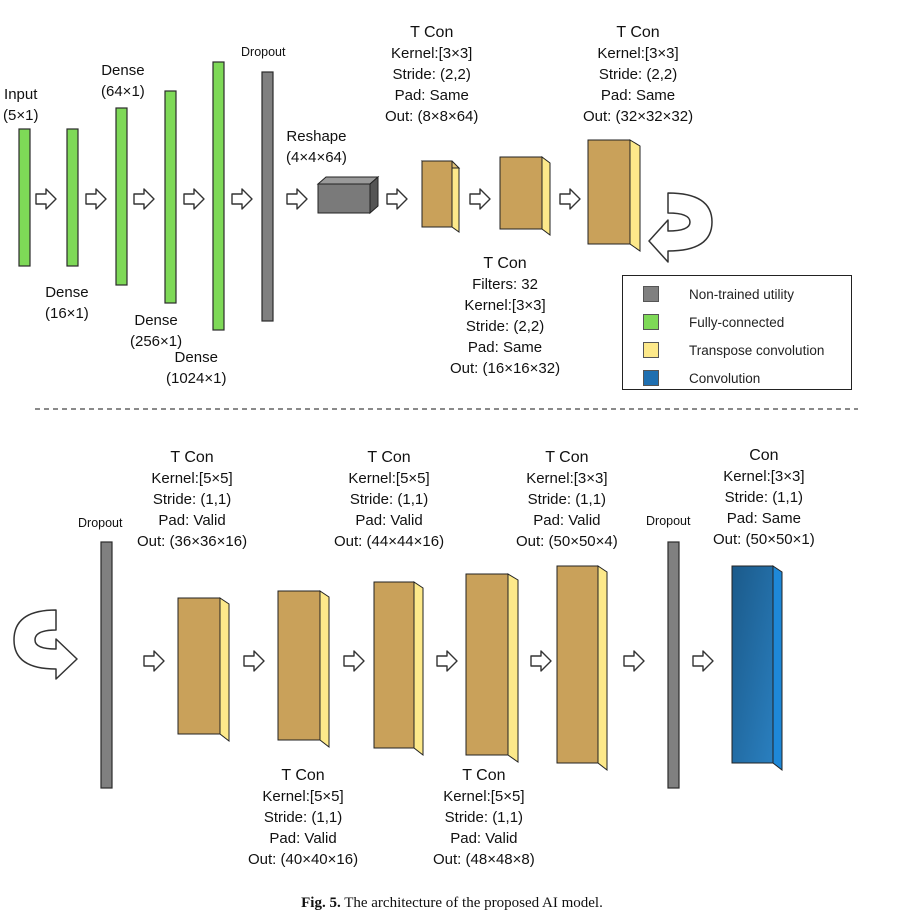 This screenshot has height=916, width=904. I want to click on legend-item-label: Fully-connected, so click(737, 322).